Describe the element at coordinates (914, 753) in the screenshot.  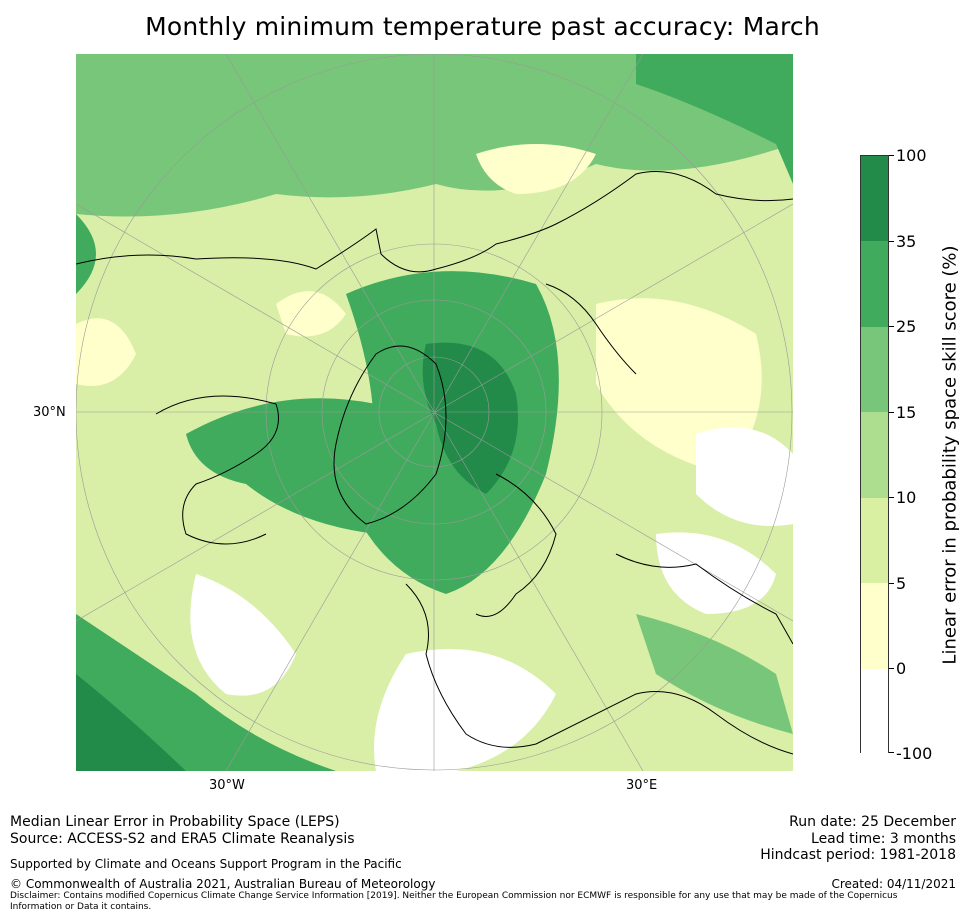
I see `colorbar-label-neg100: -100` at that location.